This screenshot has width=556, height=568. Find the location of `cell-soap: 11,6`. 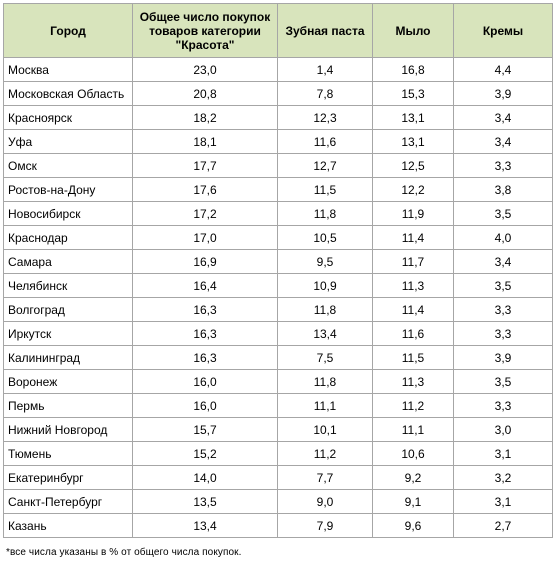

cell-soap: 11,6 is located at coordinates (413, 333).